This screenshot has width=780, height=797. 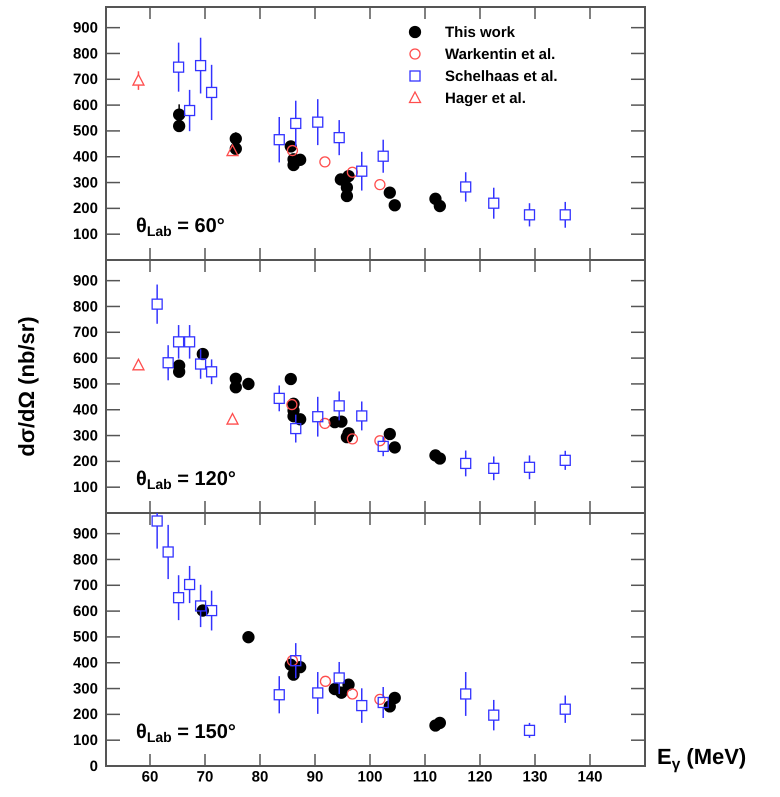 What do you see at coordinates (180, 227) in the screenshot?
I see `annotation: θ$_{Lab}$ = 60°` at bounding box center [180, 227].